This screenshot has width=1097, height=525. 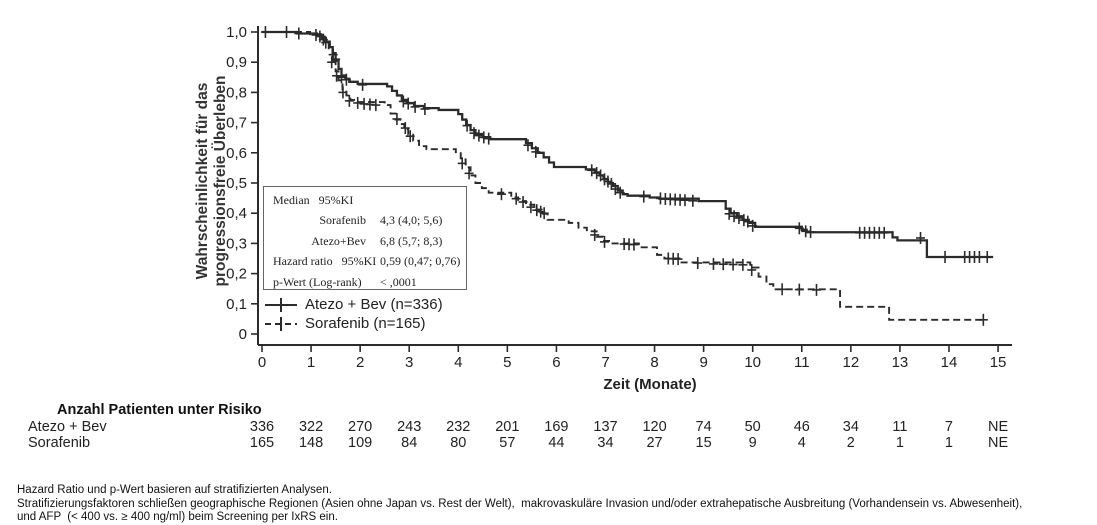 What do you see at coordinates (281, 304) in the screenshot?
I see `legend-marker-solid` at bounding box center [281, 304].